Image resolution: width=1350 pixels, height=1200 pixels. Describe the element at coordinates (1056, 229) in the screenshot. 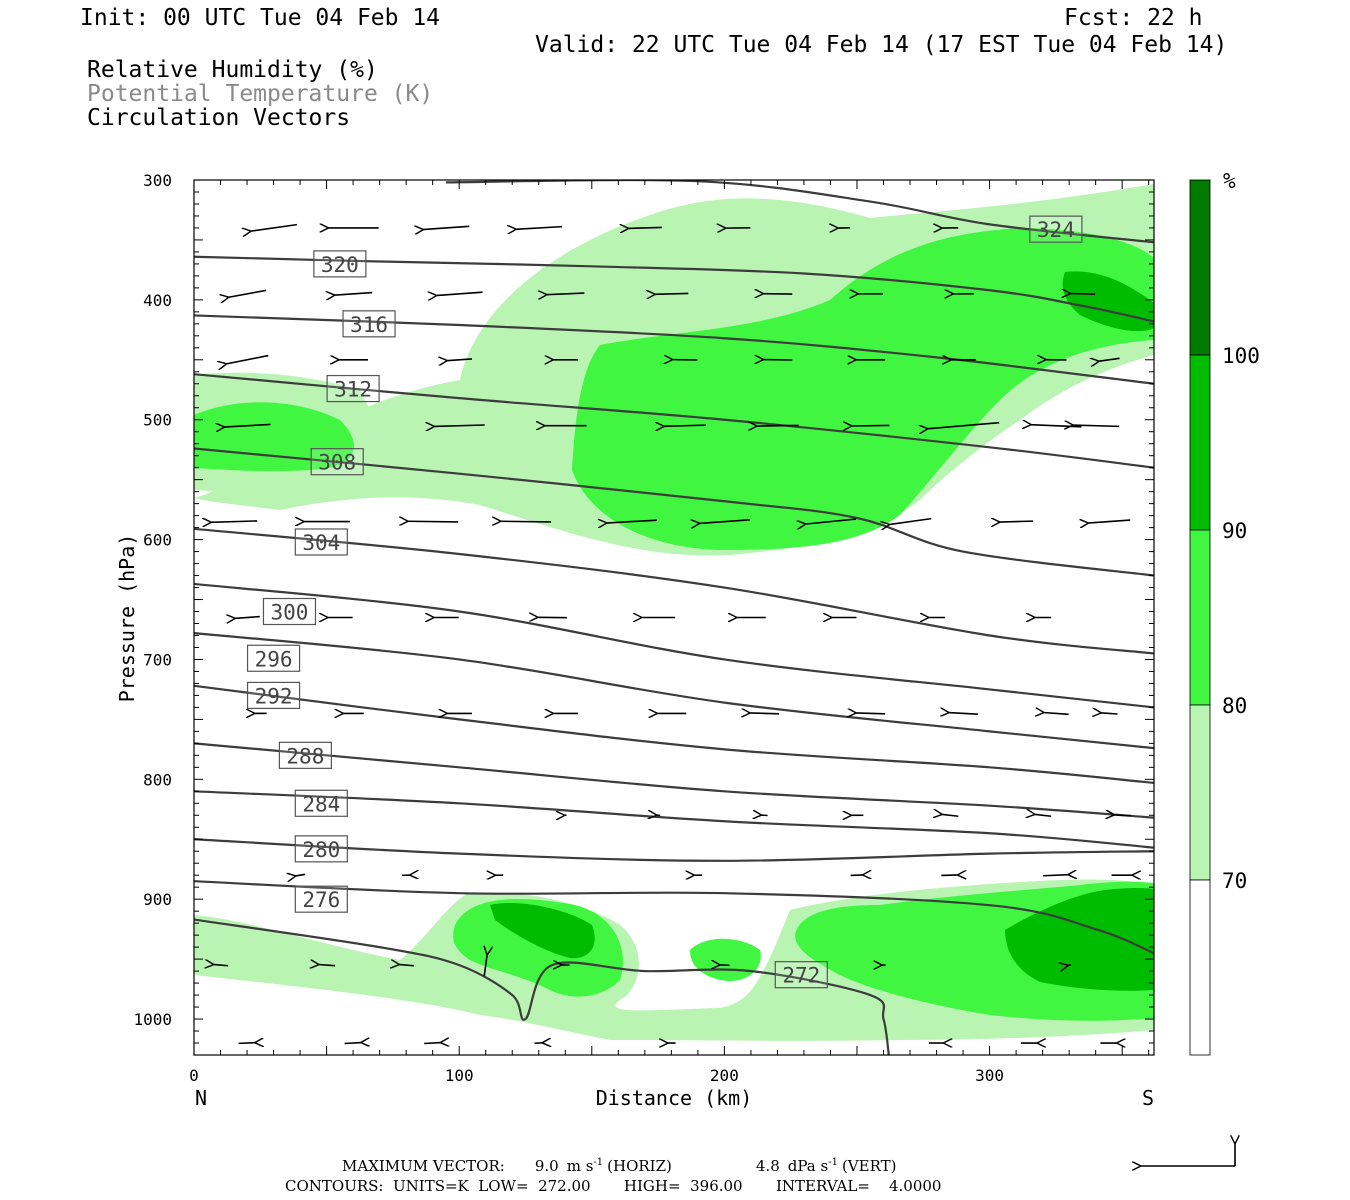

I see `theta-contour-label-324: 324` at that location.